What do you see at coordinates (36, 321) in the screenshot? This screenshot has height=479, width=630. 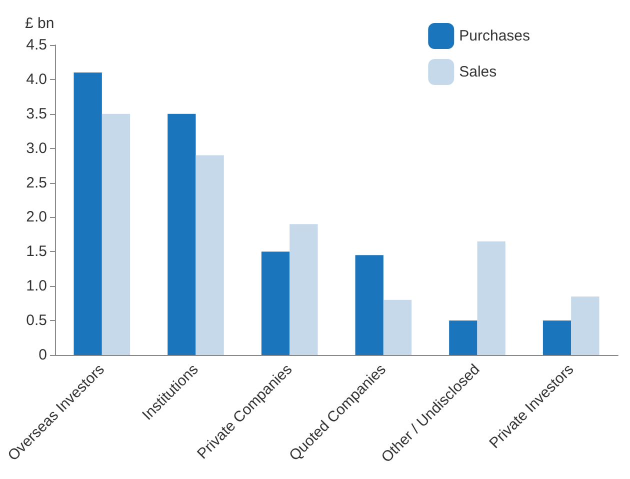 I see `y-tick-label: 0.5` at bounding box center [36, 321].